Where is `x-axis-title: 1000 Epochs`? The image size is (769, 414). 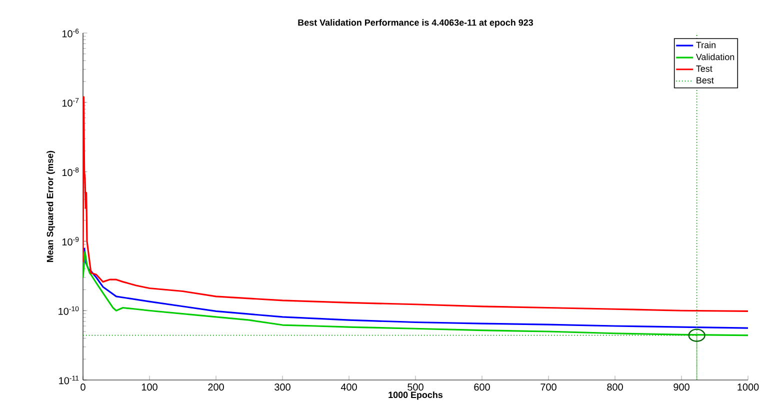
x-axis-title: 1000 Epochs is located at coordinates (415, 395).